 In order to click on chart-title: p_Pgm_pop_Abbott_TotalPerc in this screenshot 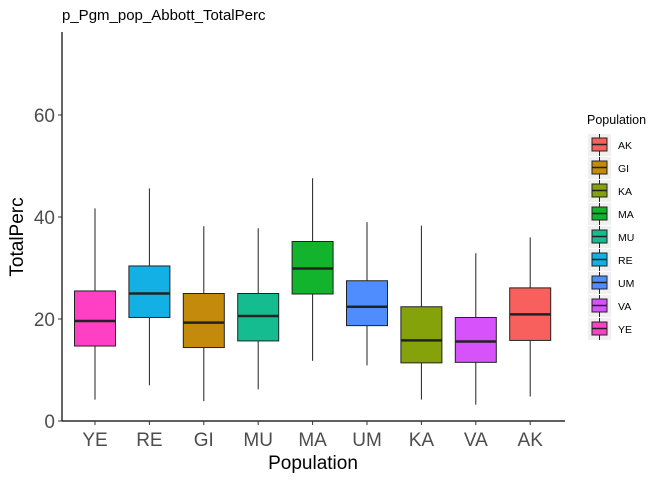, I will do `click(164, 15)`.